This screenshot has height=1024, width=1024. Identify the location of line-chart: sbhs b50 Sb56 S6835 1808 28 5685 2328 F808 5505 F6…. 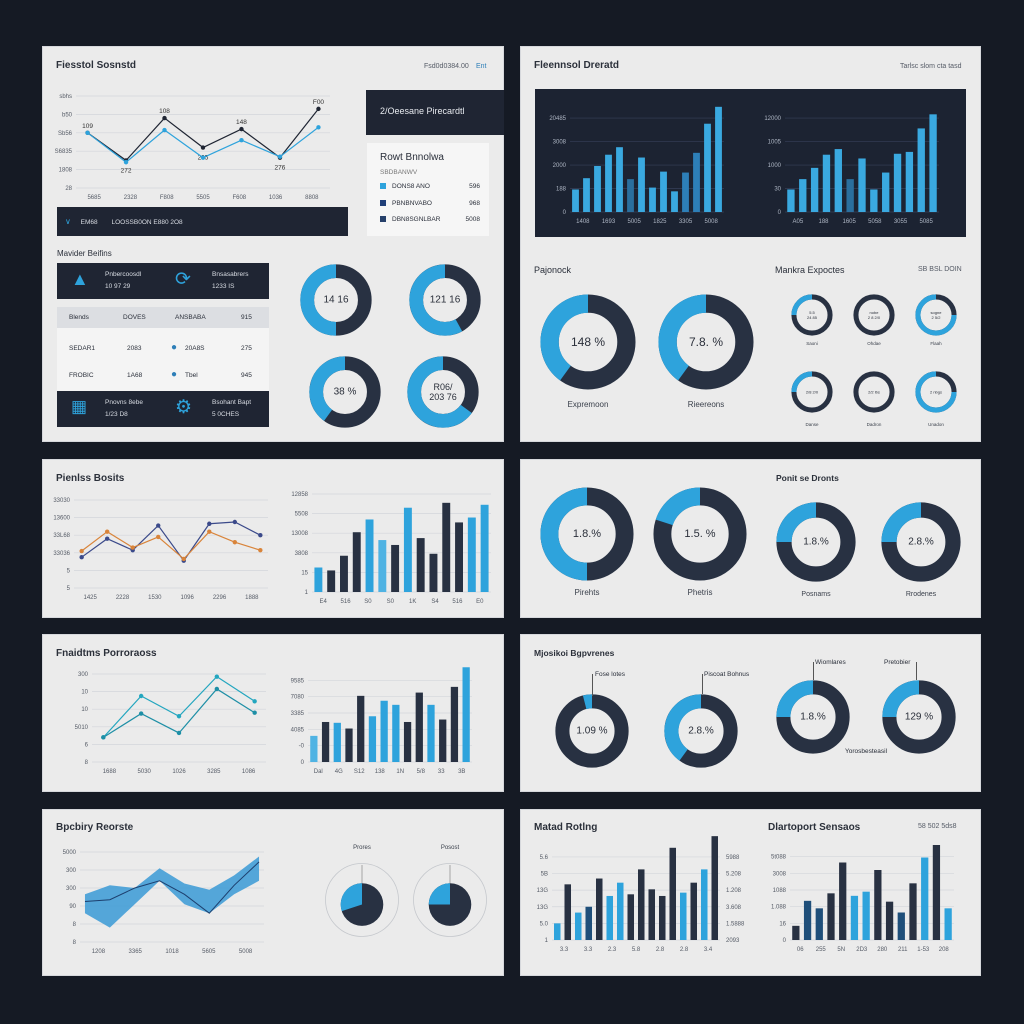
(192, 147).